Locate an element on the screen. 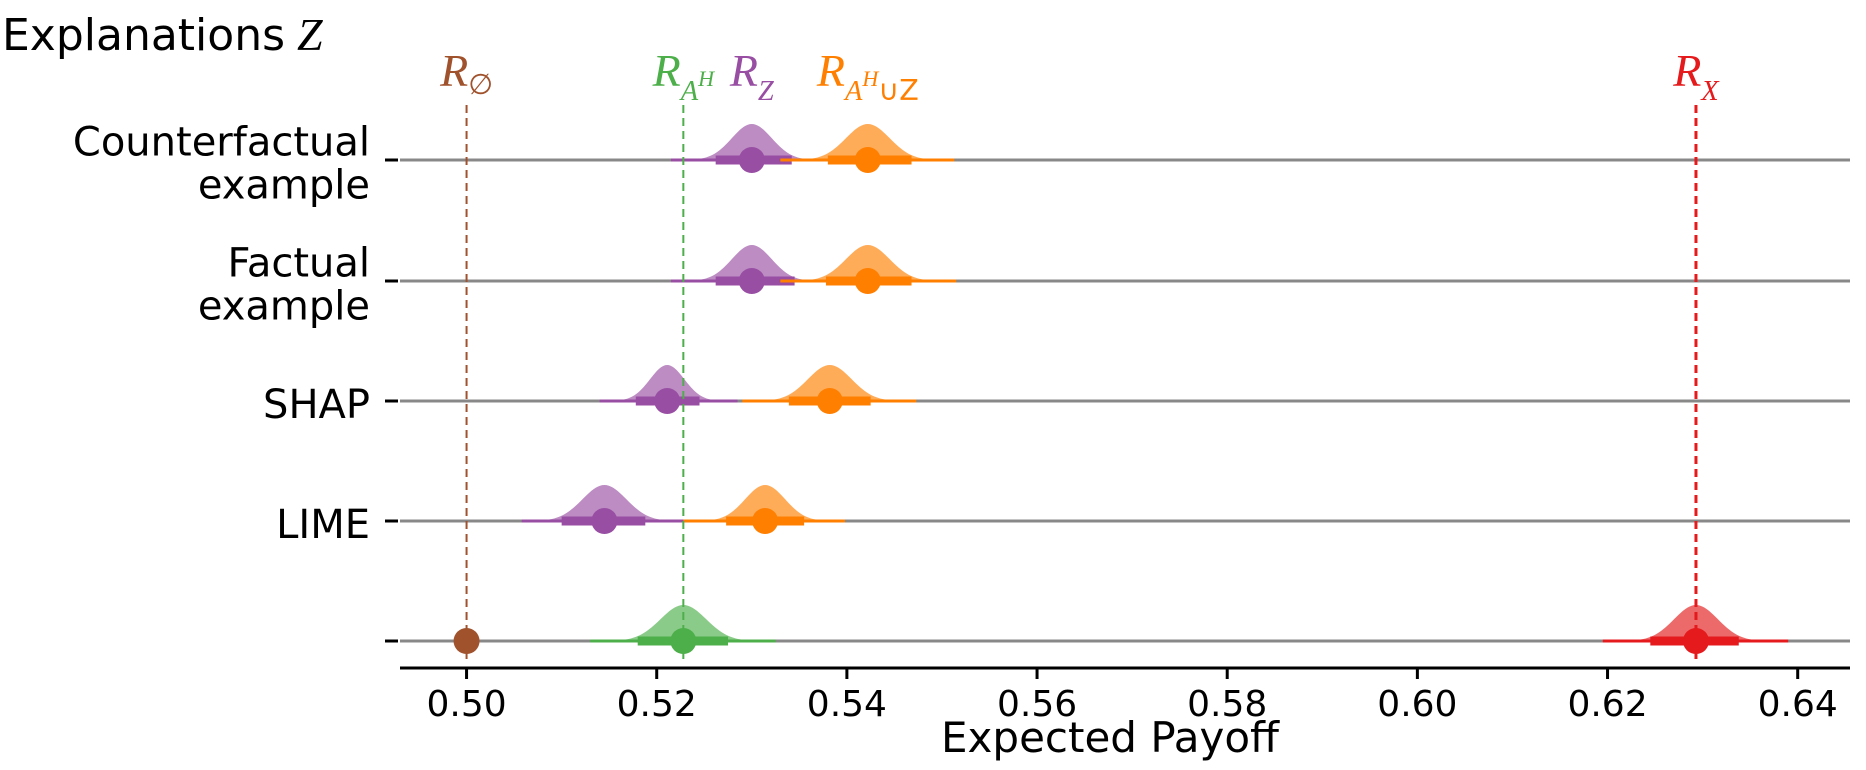 This screenshot has width=1866, height=770. x-tick-label: 0.58 is located at coordinates (1227, 704).